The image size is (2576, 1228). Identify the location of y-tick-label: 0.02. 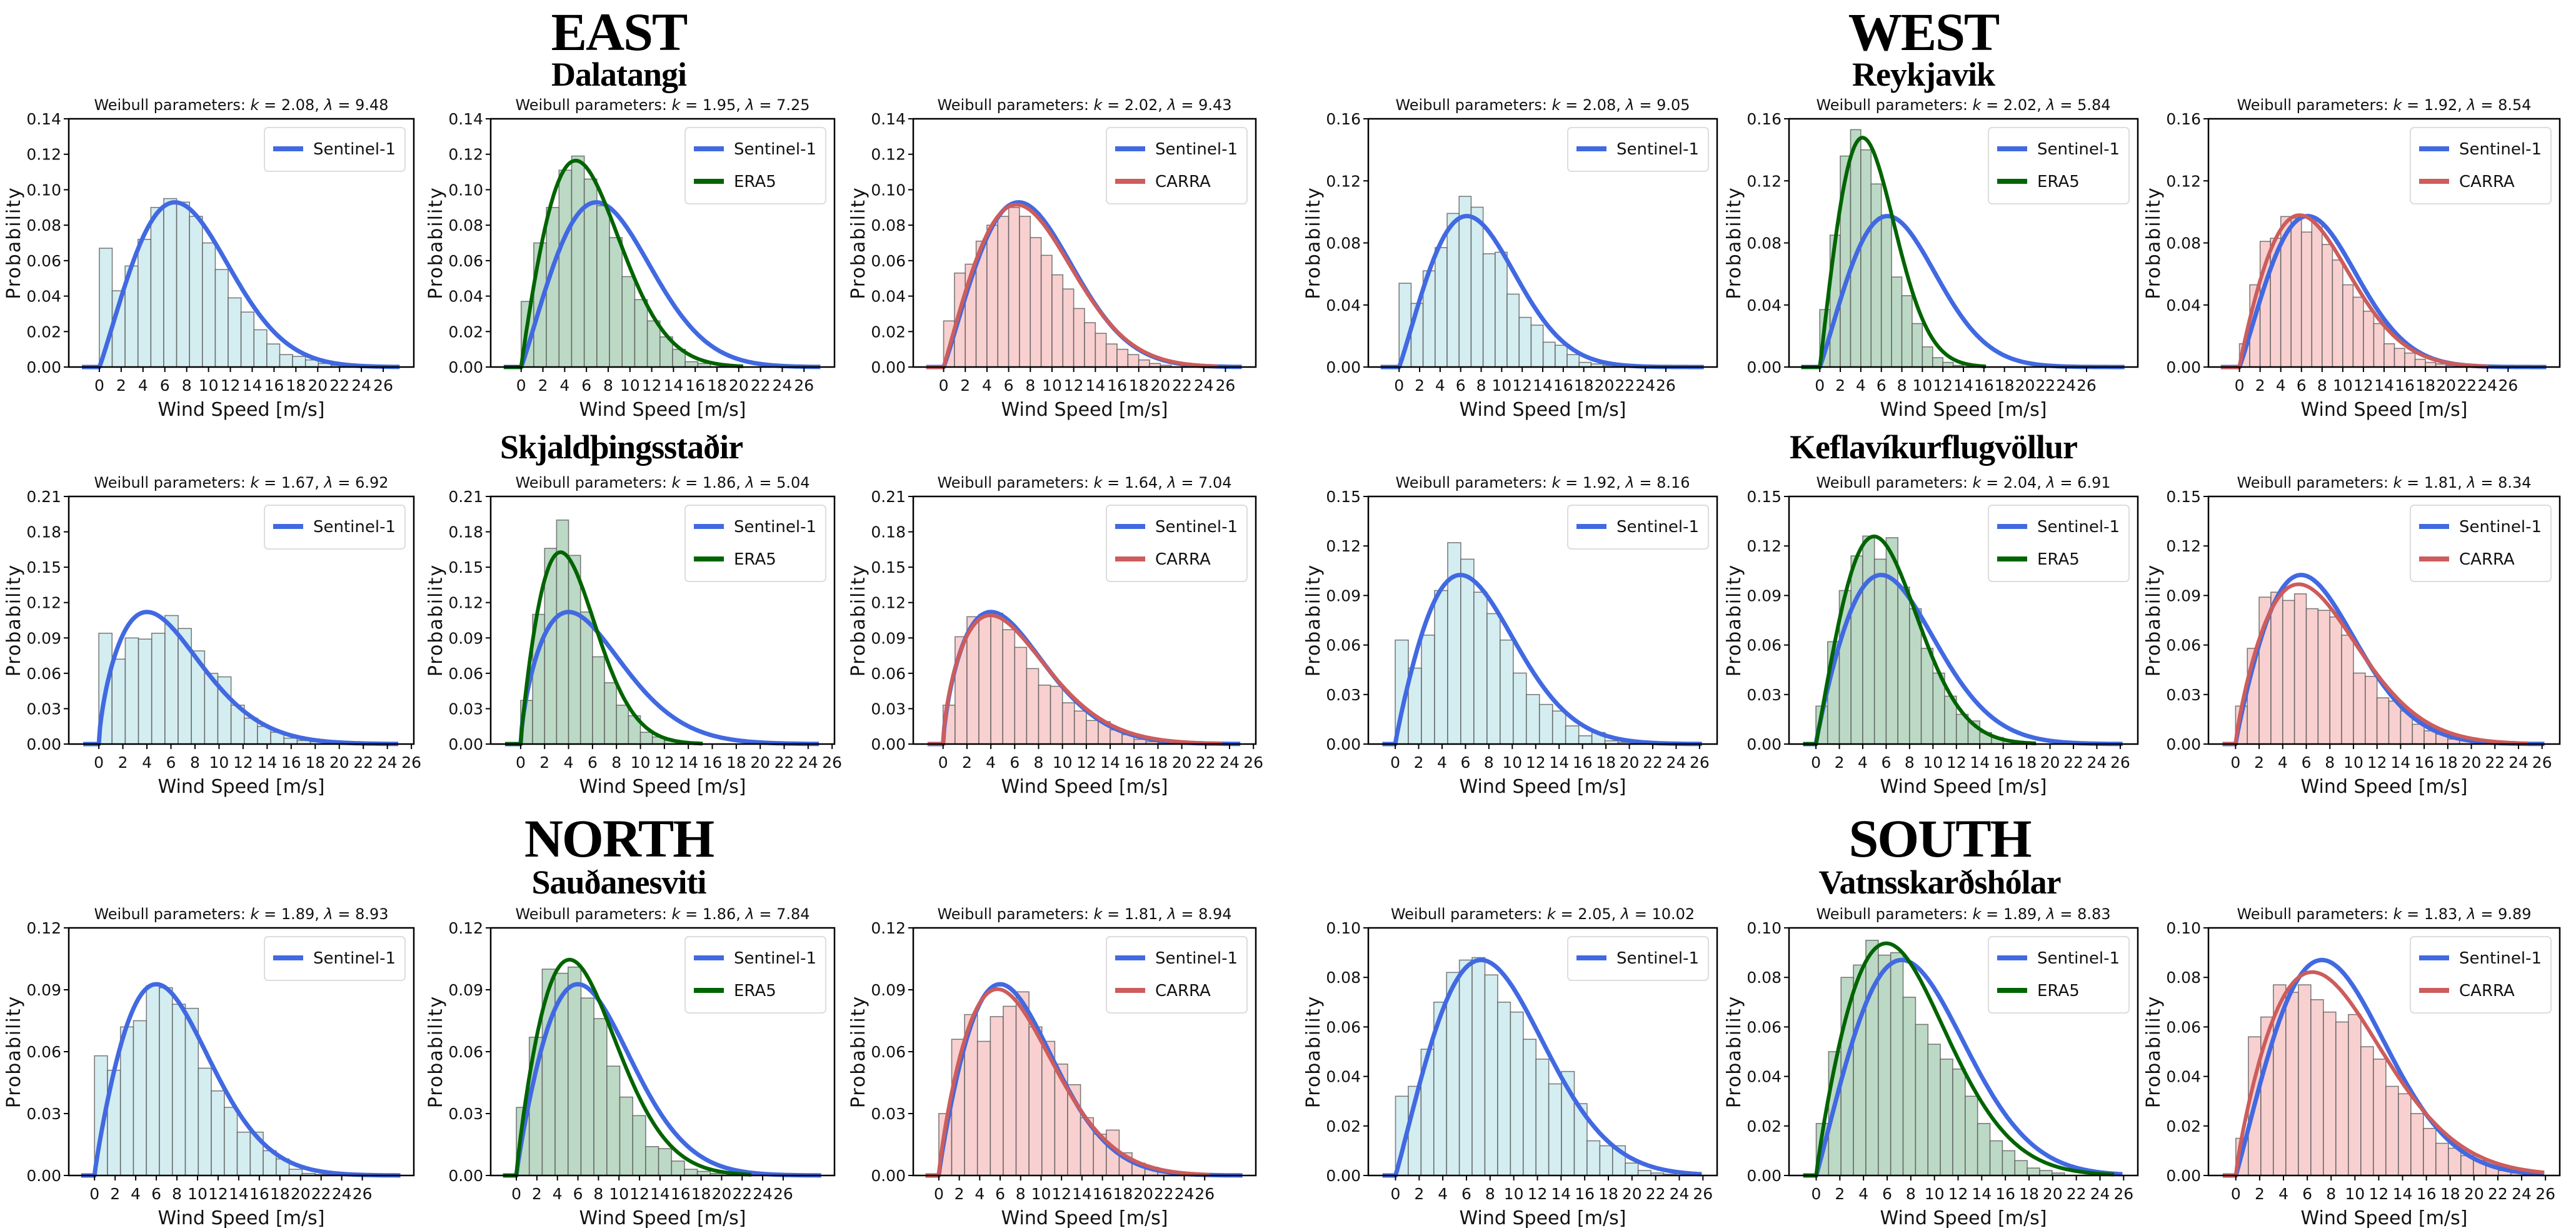
(888, 332).